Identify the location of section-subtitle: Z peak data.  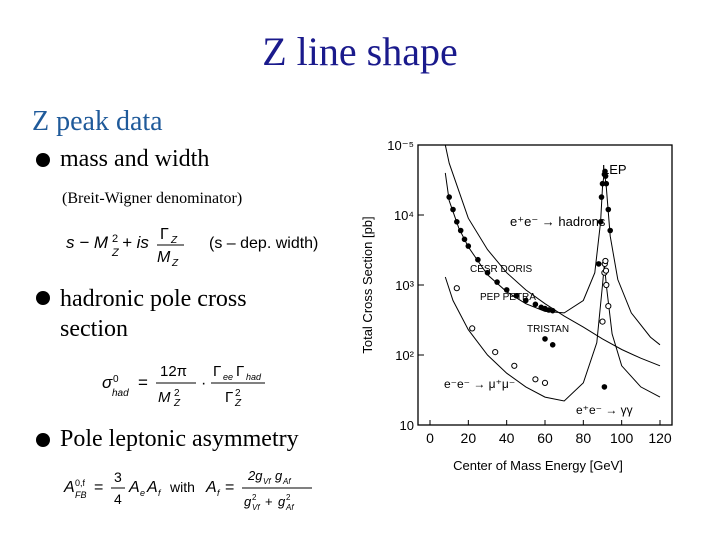
(97, 121).